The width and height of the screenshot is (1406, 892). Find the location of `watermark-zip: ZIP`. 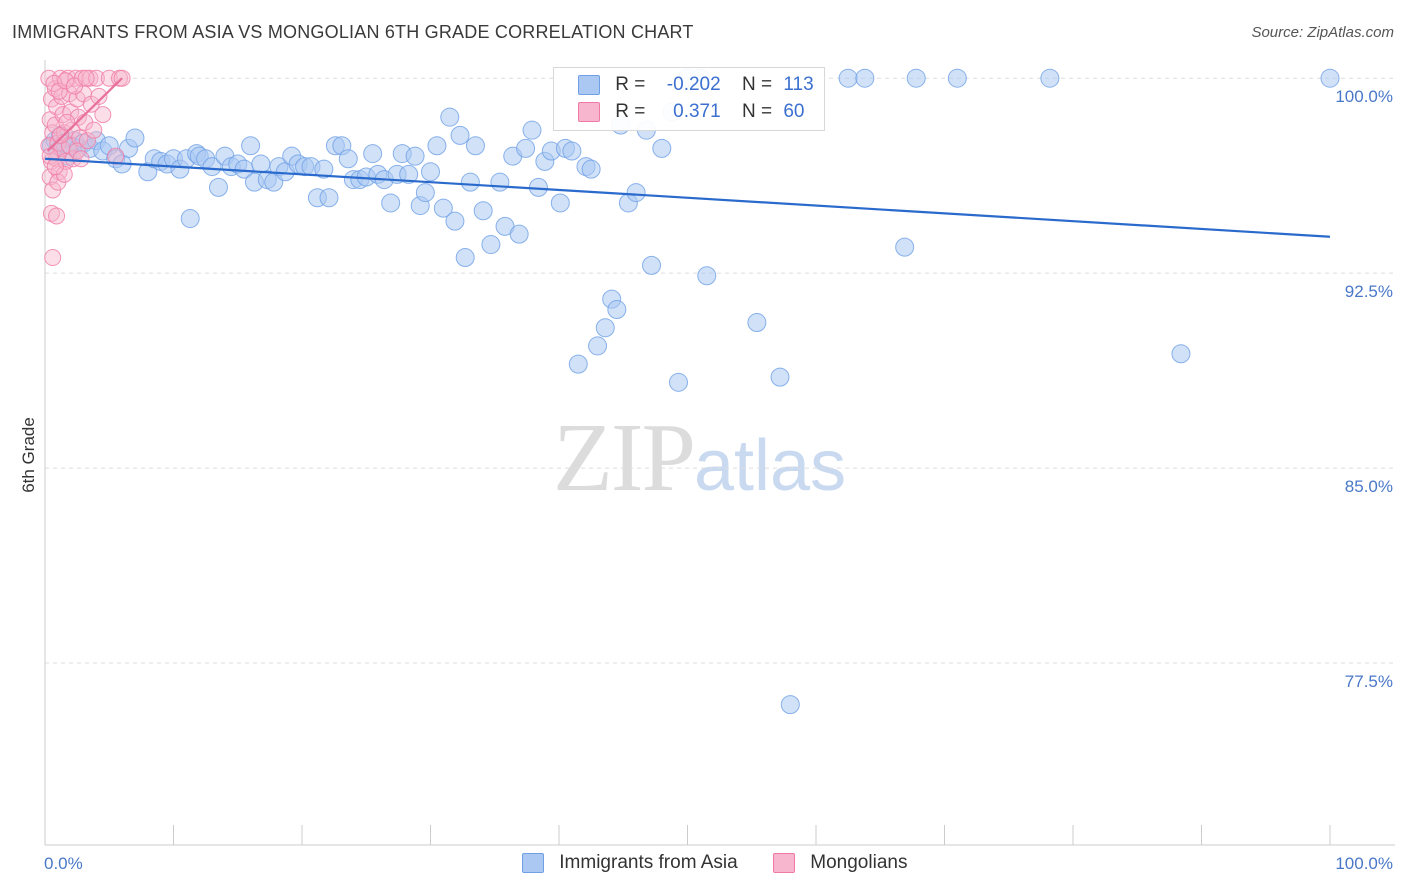

watermark-zip: ZIP is located at coordinates (624, 458).